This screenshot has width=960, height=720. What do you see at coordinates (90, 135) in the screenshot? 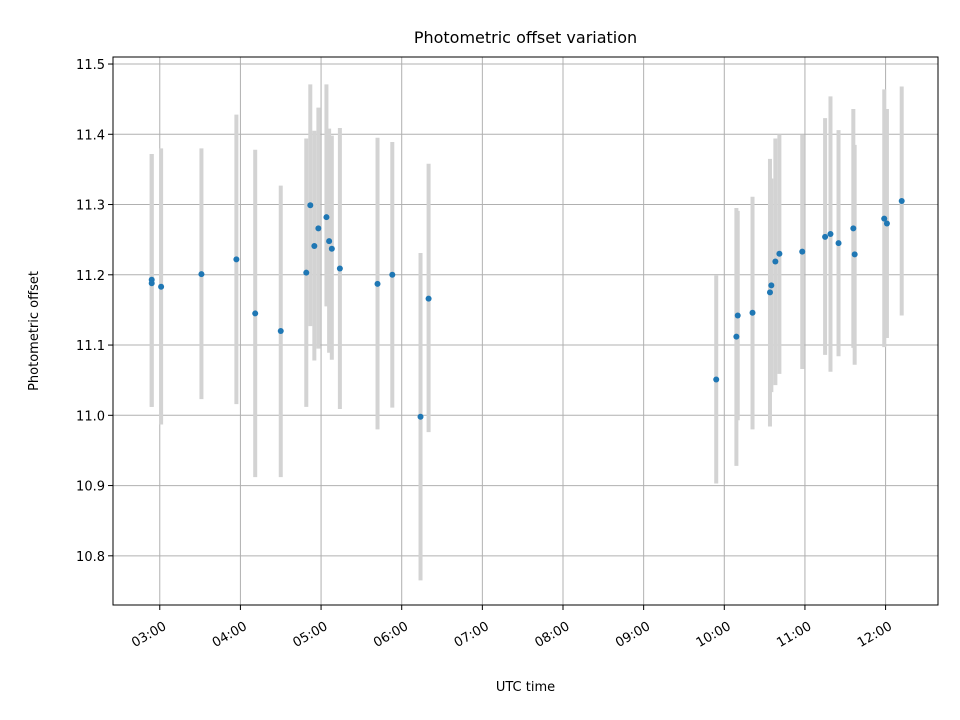
I see `y-tick-label: 11.4` at bounding box center [90, 135].